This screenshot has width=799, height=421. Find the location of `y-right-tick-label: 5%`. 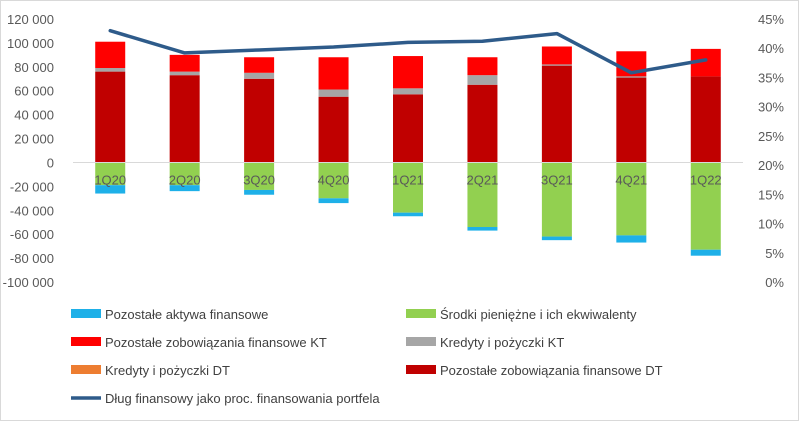

y-right-tick-label: 5% is located at coordinates (774, 253).